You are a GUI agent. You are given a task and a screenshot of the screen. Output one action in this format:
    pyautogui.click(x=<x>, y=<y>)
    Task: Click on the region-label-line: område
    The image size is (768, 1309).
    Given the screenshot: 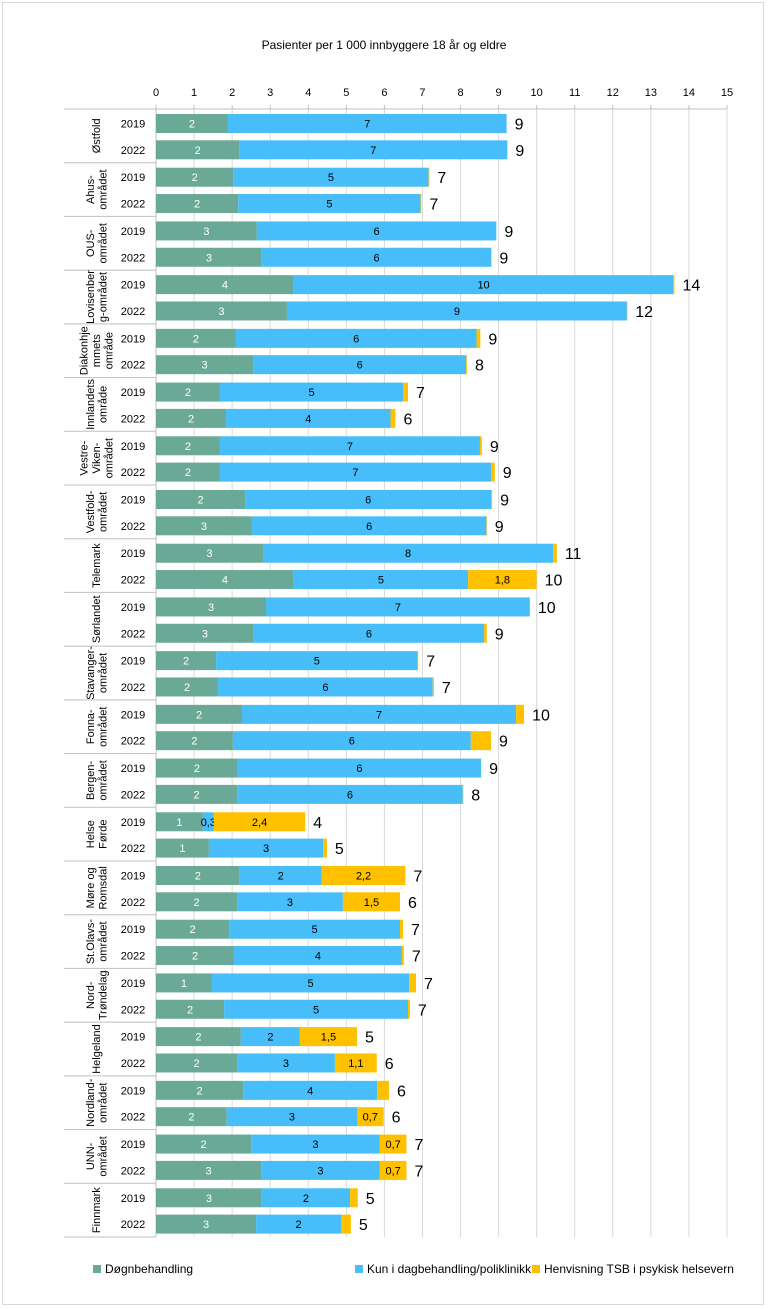 What is the action you would take?
    pyautogui.click(x=103, y=404)
    